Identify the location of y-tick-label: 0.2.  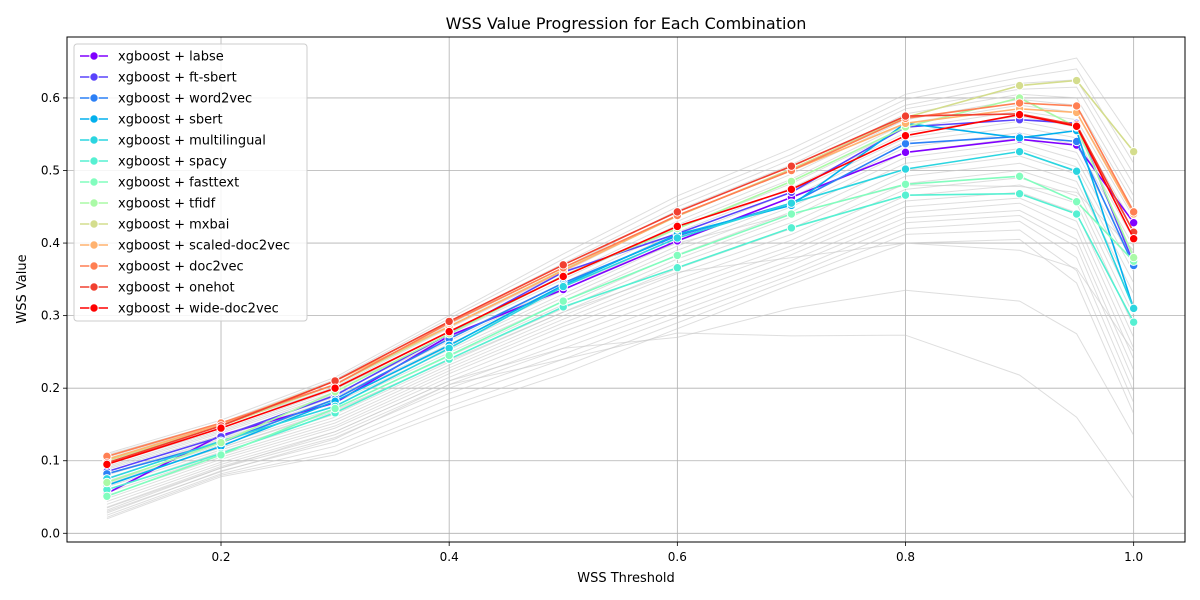
(50, 388).